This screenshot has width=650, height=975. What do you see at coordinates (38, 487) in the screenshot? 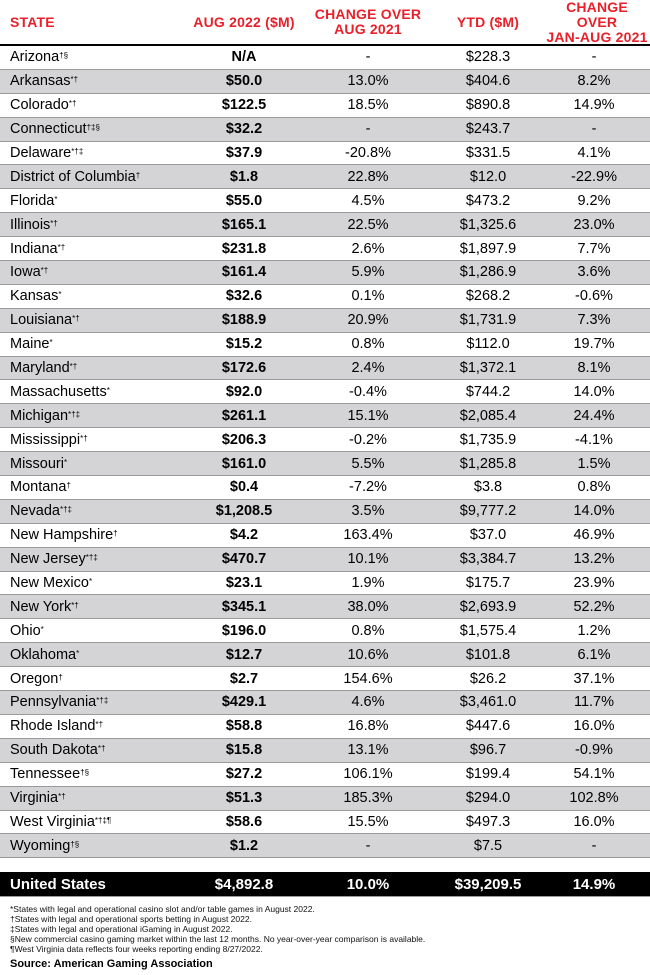
I see `state-name: Montana` at bounding box center [38, 487].